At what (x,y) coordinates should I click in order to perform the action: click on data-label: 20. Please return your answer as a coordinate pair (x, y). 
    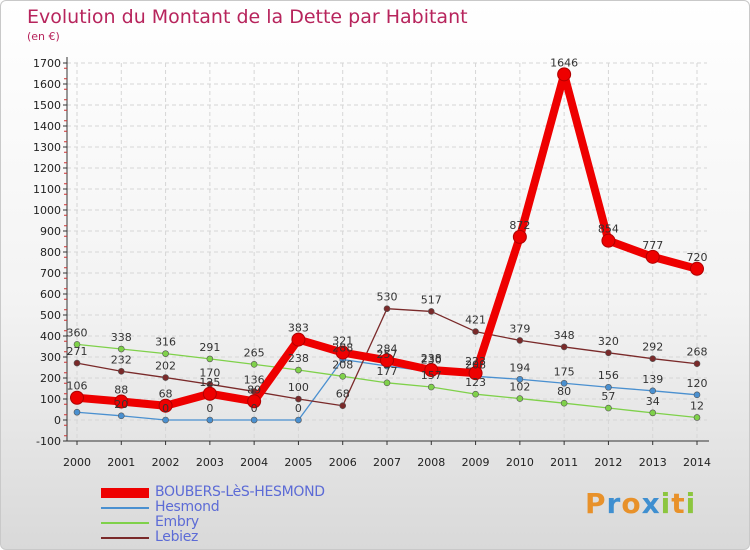
    Looking at the image, I should click on (121, 404).